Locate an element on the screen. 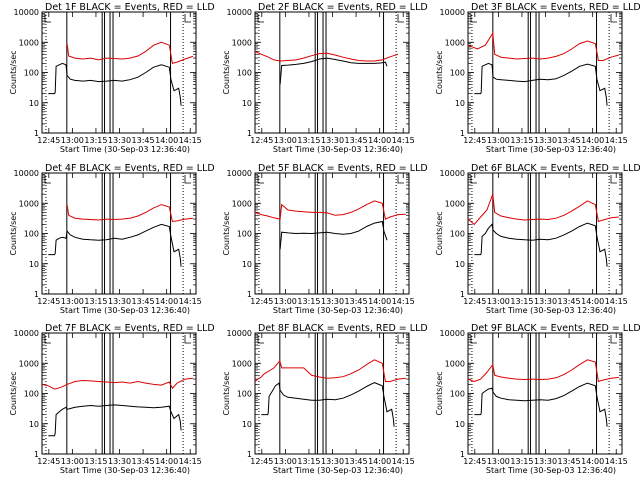 This screenshot has height=480, width=640. det9-xtick-label: 13:30 is located at coordinates (545, 461).